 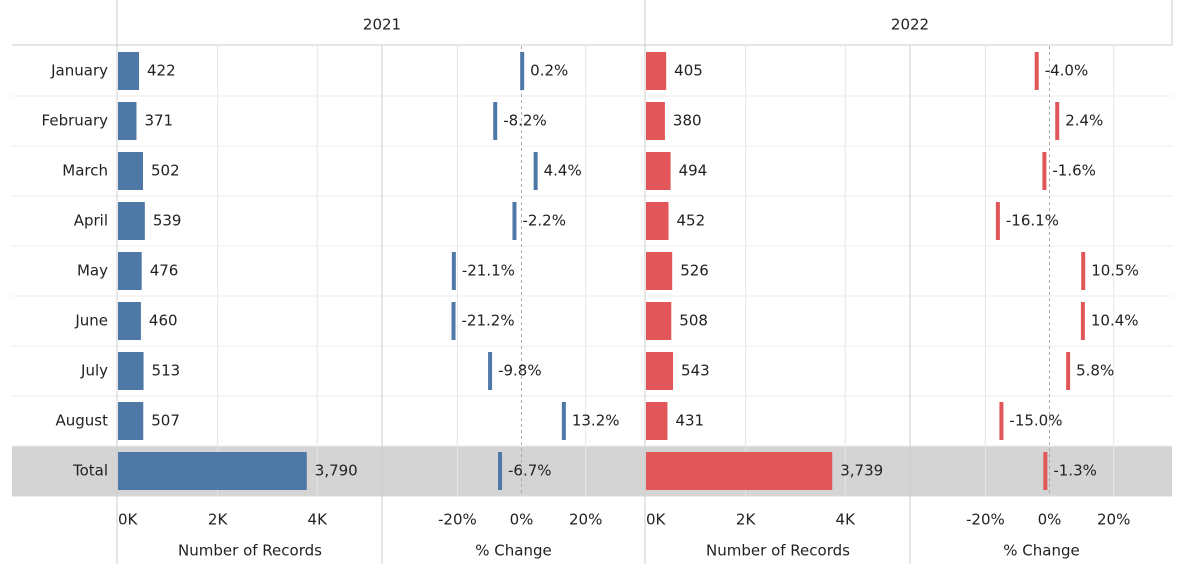 What do you see at coordinates (1075, 471) in the screenshot?
I see `value-label: -1.3%` at bounding box center [1075, 471].